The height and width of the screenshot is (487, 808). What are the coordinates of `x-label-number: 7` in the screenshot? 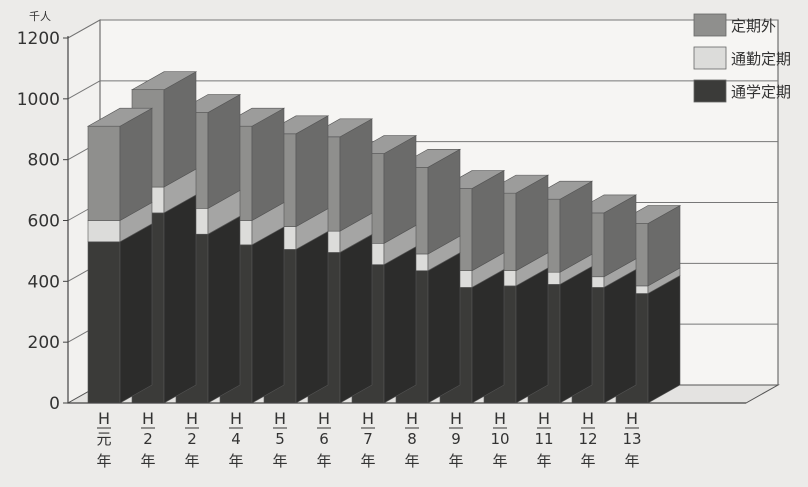 It's located at (368, 439).